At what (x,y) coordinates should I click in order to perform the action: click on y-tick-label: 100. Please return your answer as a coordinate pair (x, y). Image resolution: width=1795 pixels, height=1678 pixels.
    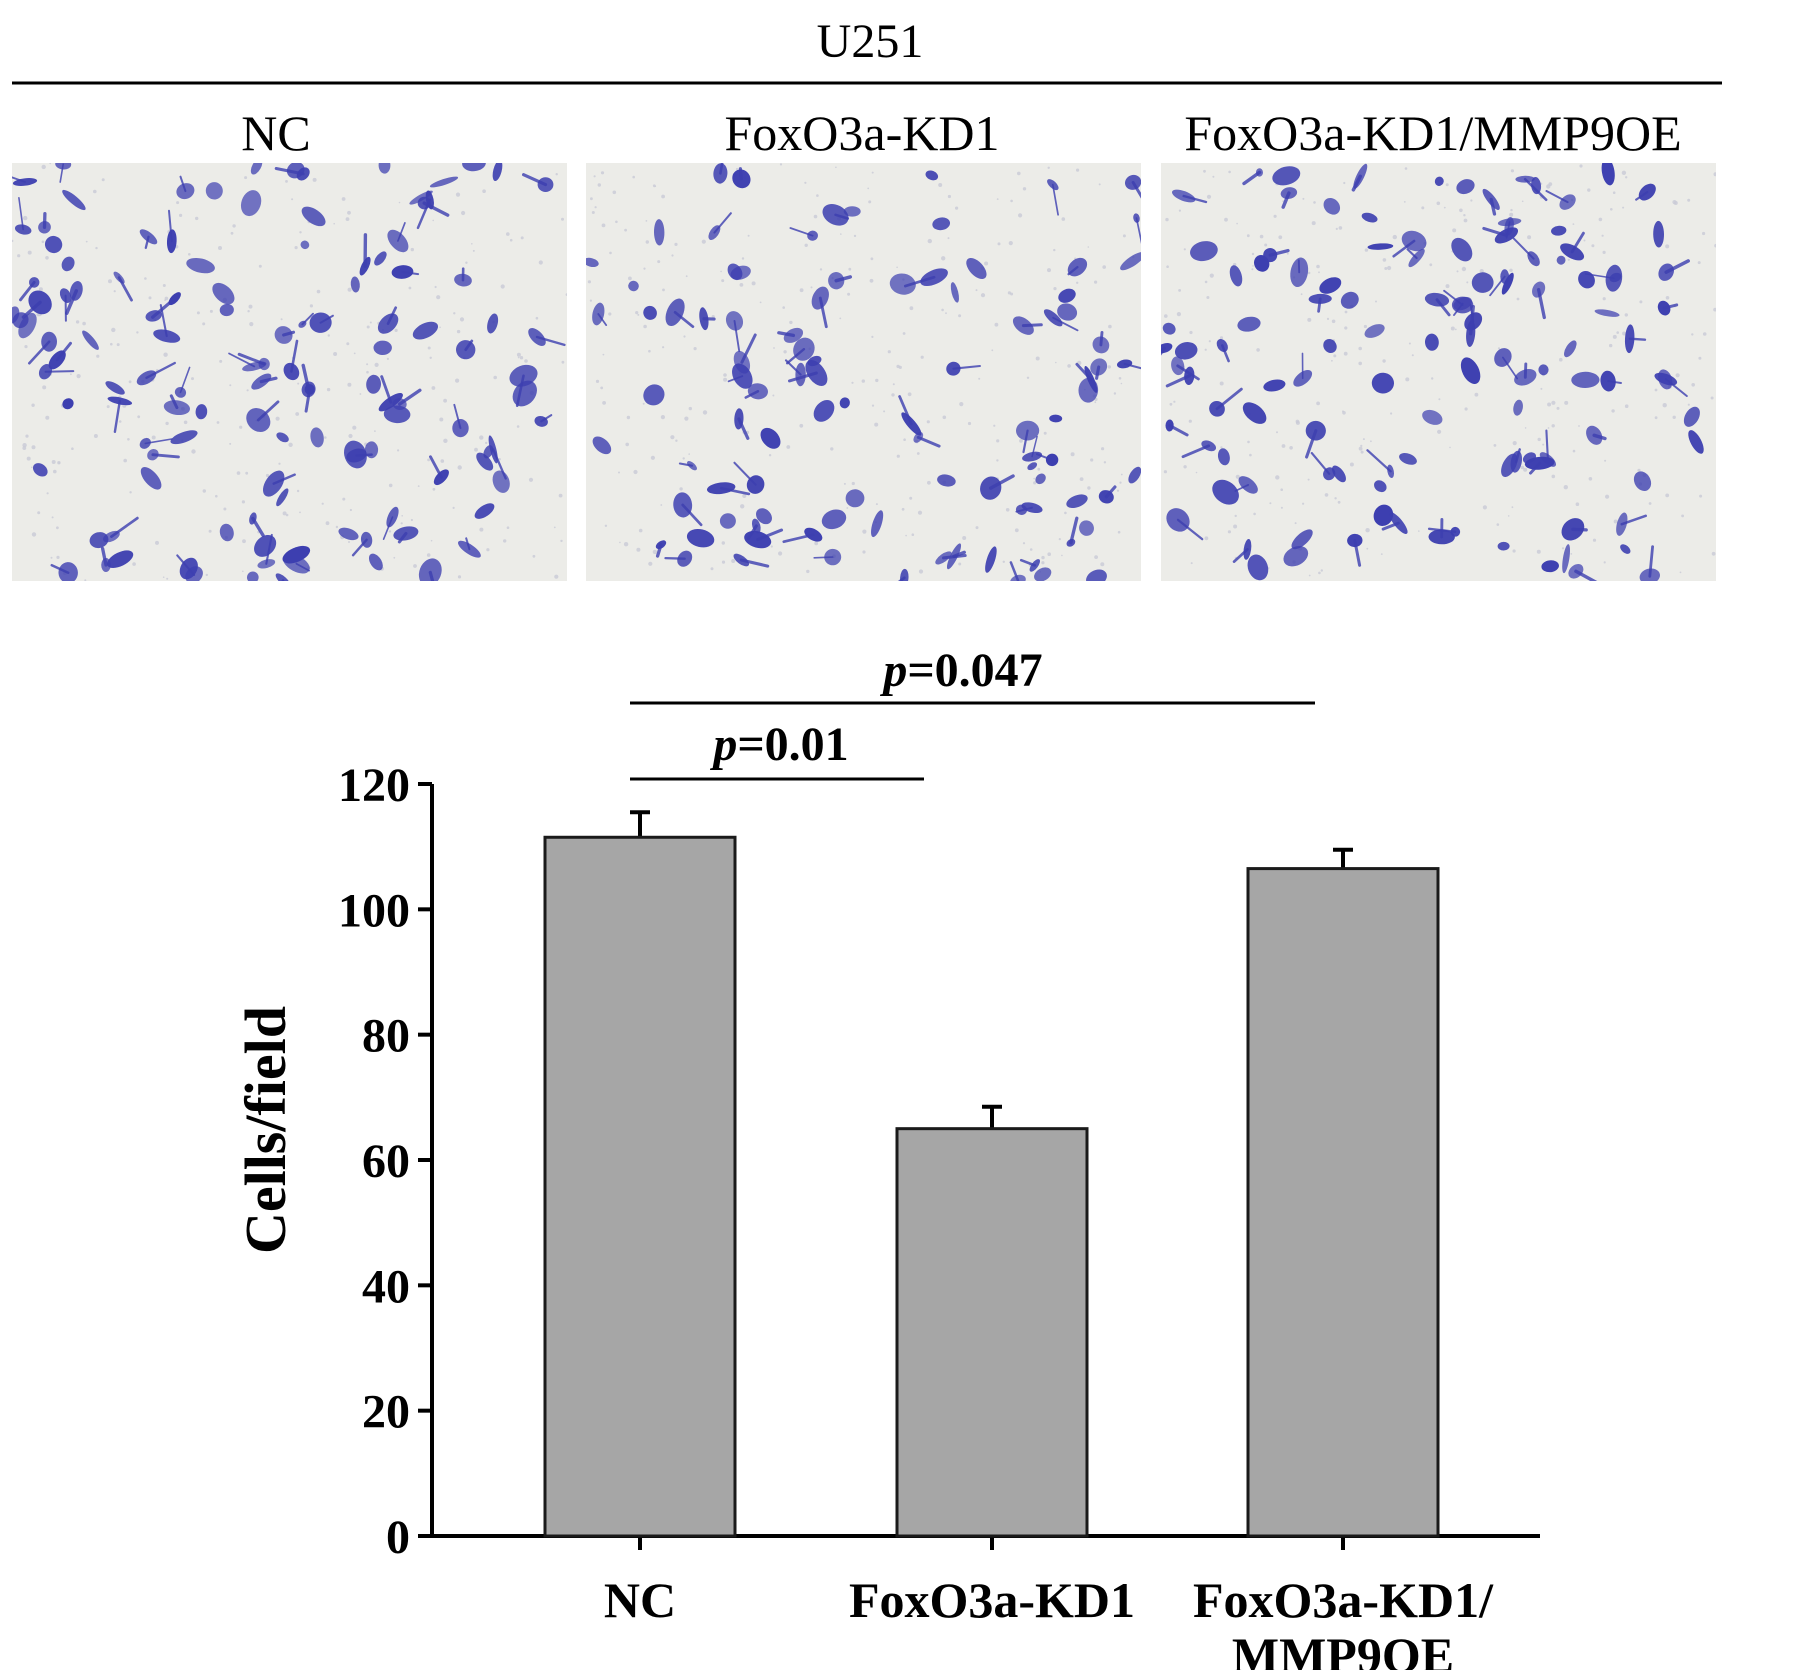
    Looking at the image, I should click on (374, 910).